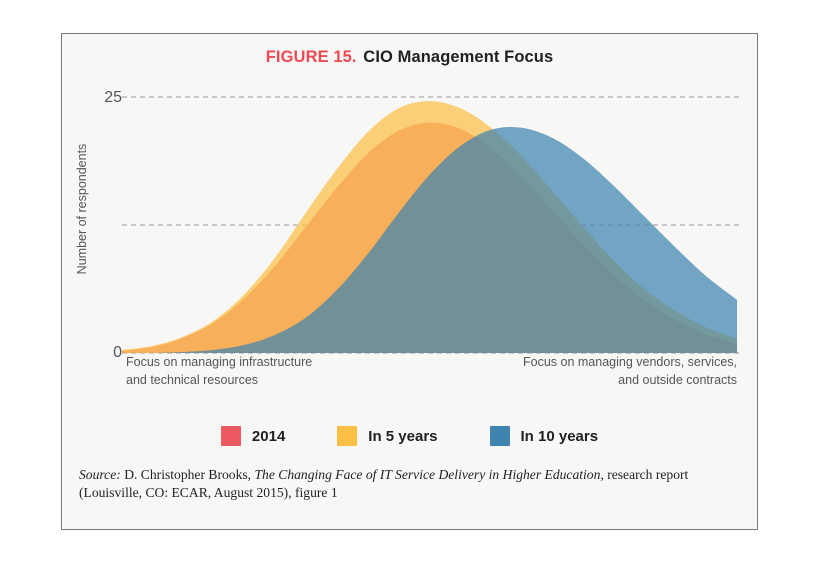  What do you see at coordinates (630, 362) in the screenshot?
I see `x-axis-right-label-line1: Focus on managing vendors, services,` at bounding box center [630, 362].